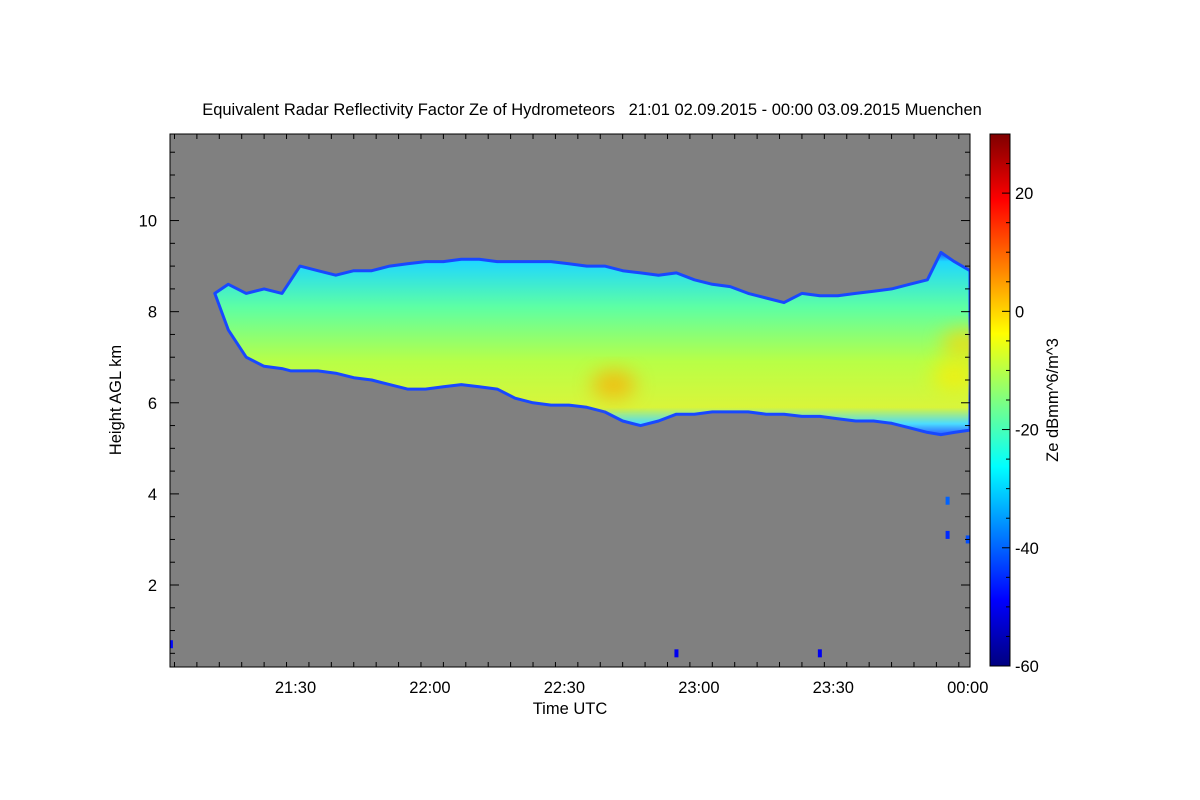 The image size is (1200, 800). I want to click on y-tick-label: 10, so click(148, 222).